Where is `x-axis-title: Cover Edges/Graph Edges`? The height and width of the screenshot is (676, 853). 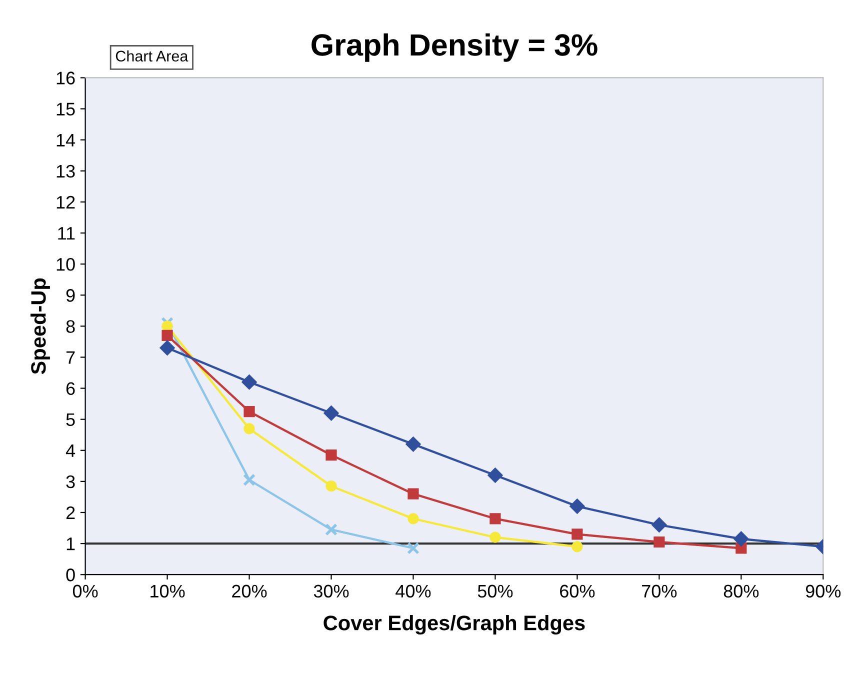 x-axis-title: Cover Edges/Graph Edges is located at coordinates (454, 625).